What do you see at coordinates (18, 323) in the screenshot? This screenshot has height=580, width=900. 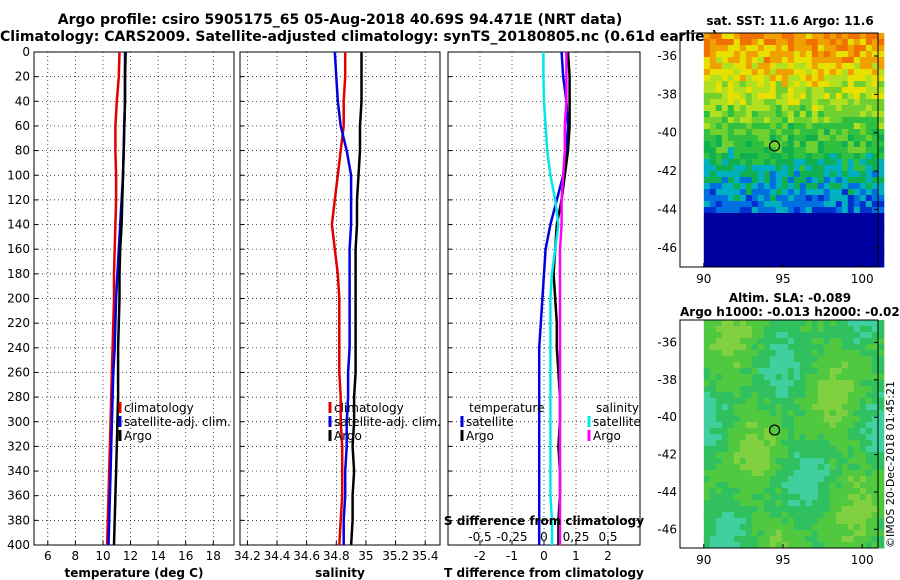 I see `y-tick-label: 220` at bounding box center [18, 323].